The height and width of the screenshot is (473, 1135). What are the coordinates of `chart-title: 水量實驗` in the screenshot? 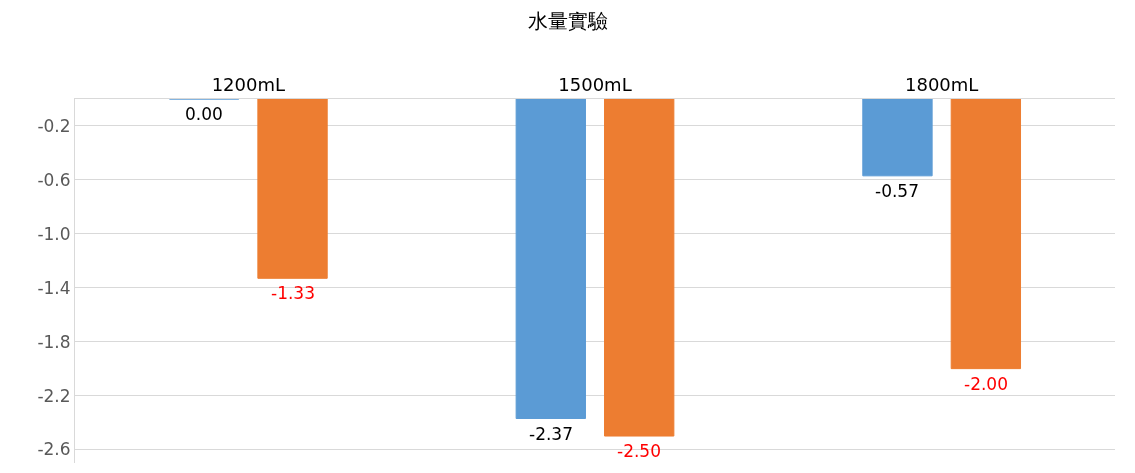 It's located at (567, 21).